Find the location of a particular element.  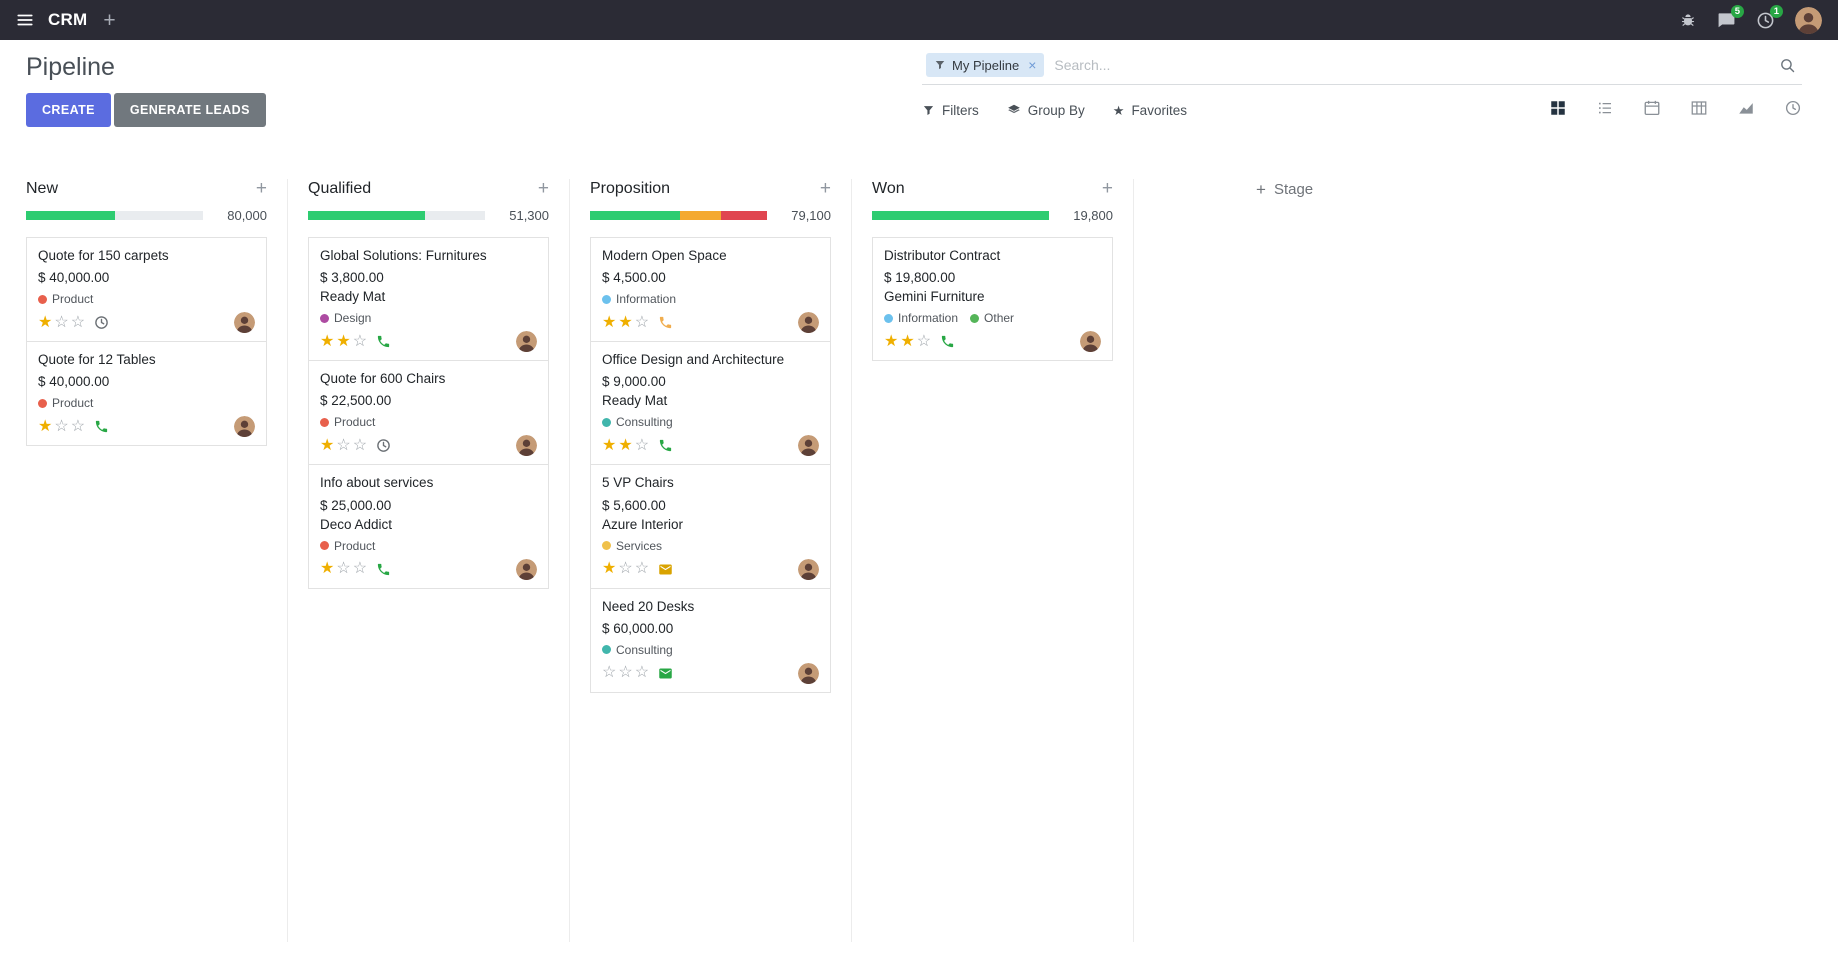

favorites-button: ★ Favorites is located at coordinates (1149, 110).